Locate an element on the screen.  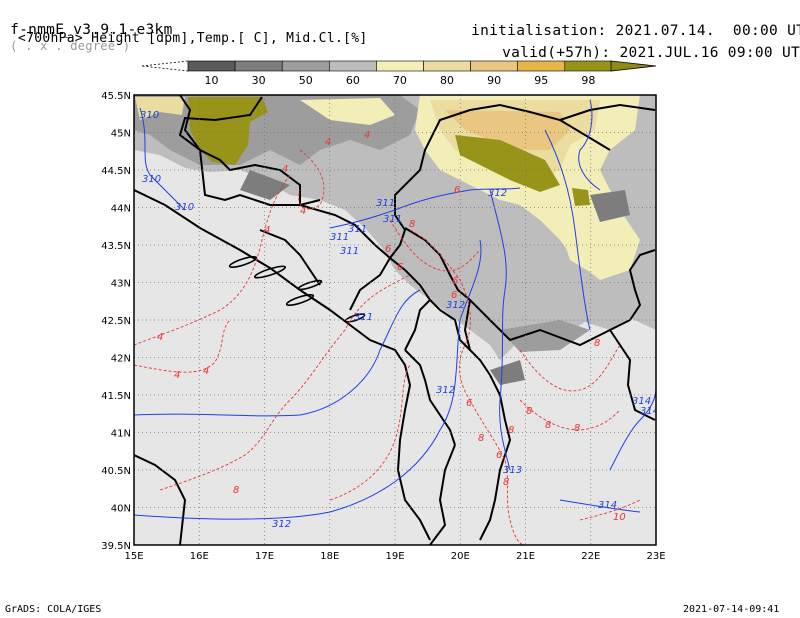
footer-timestamp: 2021-07-14-09:41 is located at coordinates (731, 609).